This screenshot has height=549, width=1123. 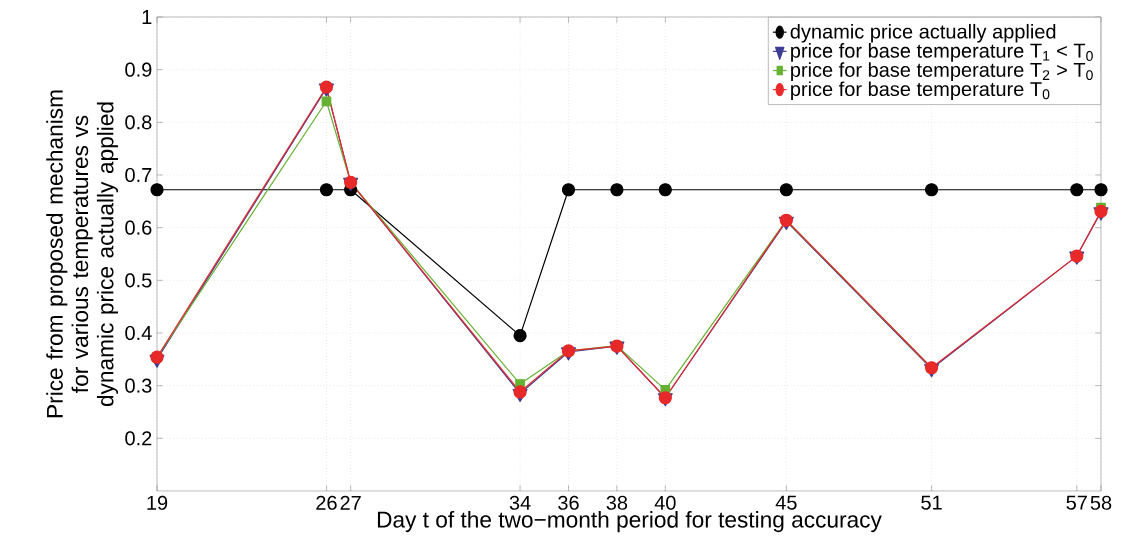 I want to click on x-tick-label: 38, so click(x=617, y=502).